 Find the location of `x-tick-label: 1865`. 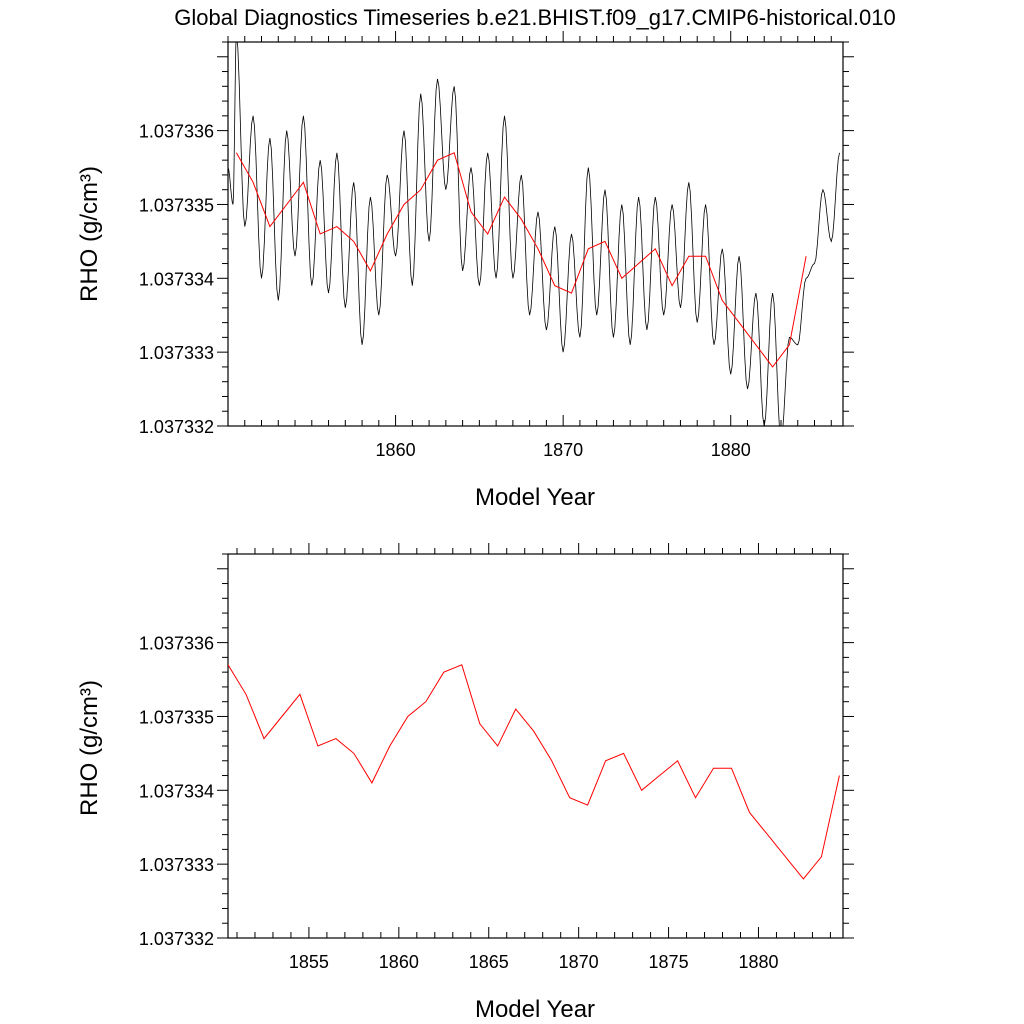

x-tick-label: 1865 is located at coordinates (489, 962).